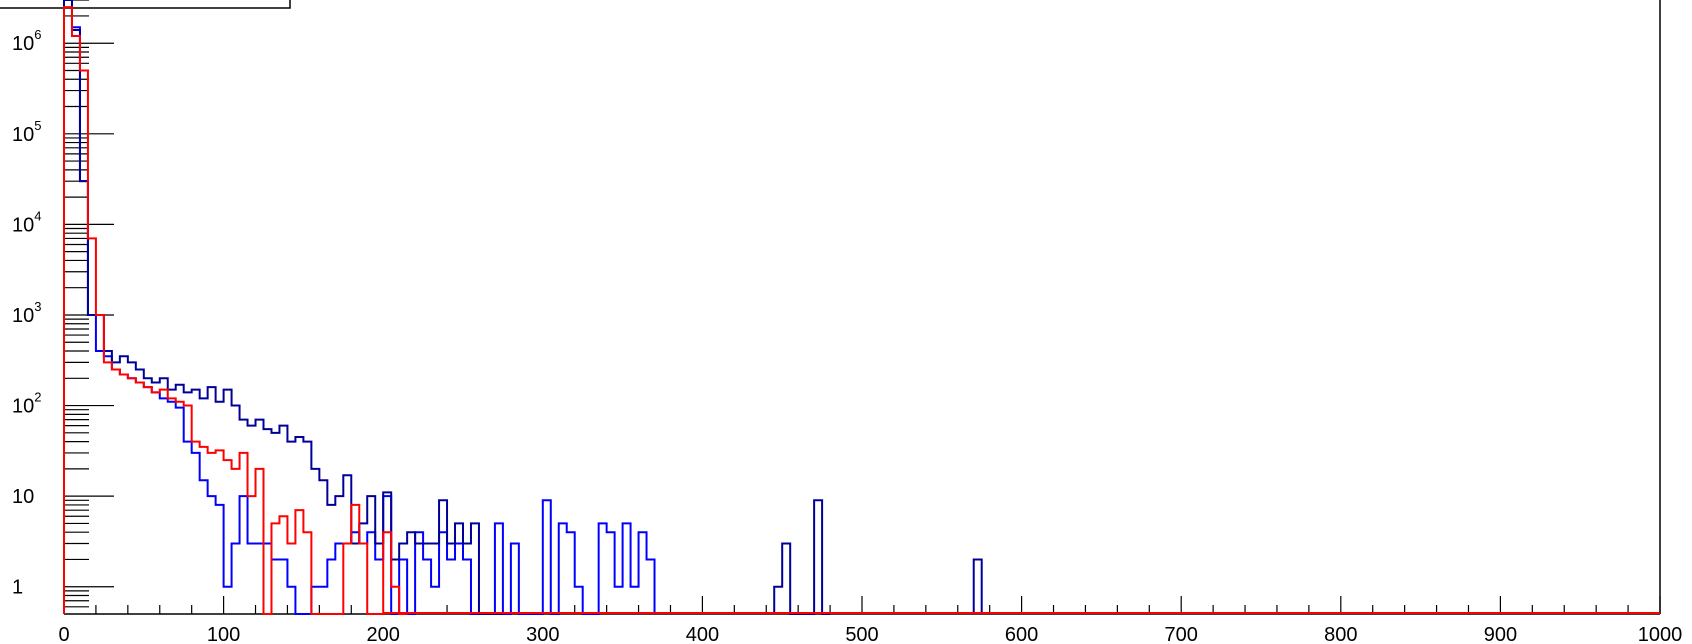 Image resolution: width=1692 pixels, height=644 pixels. I want to click on x-tick-label: 400, so click(702, 634).